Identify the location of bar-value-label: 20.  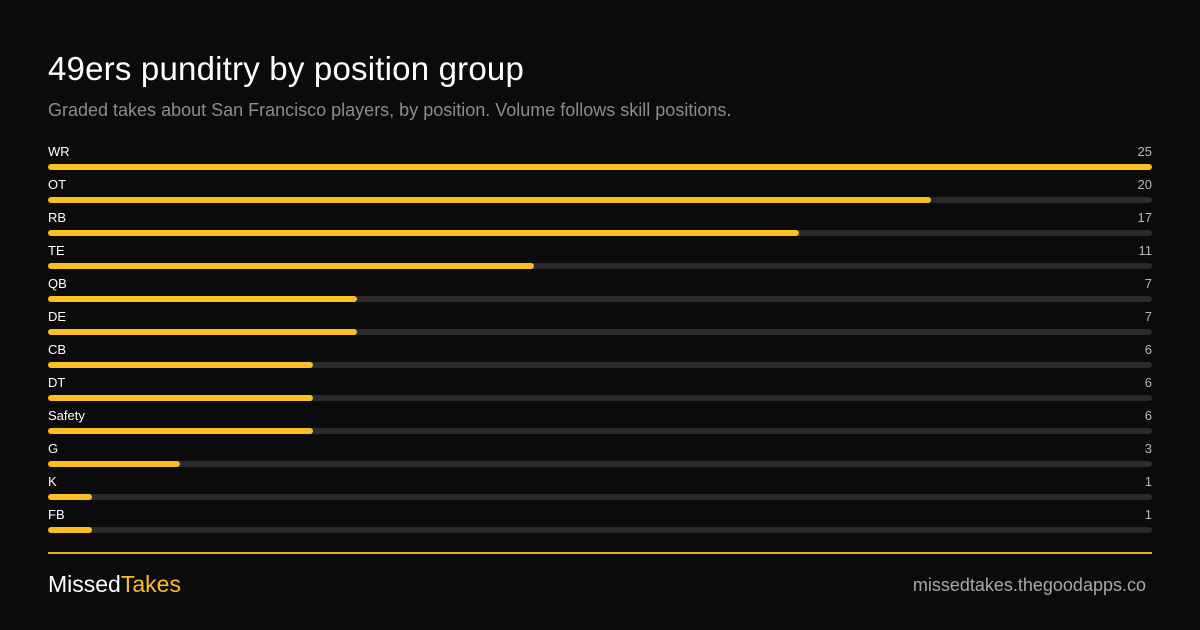
(1144, 184).